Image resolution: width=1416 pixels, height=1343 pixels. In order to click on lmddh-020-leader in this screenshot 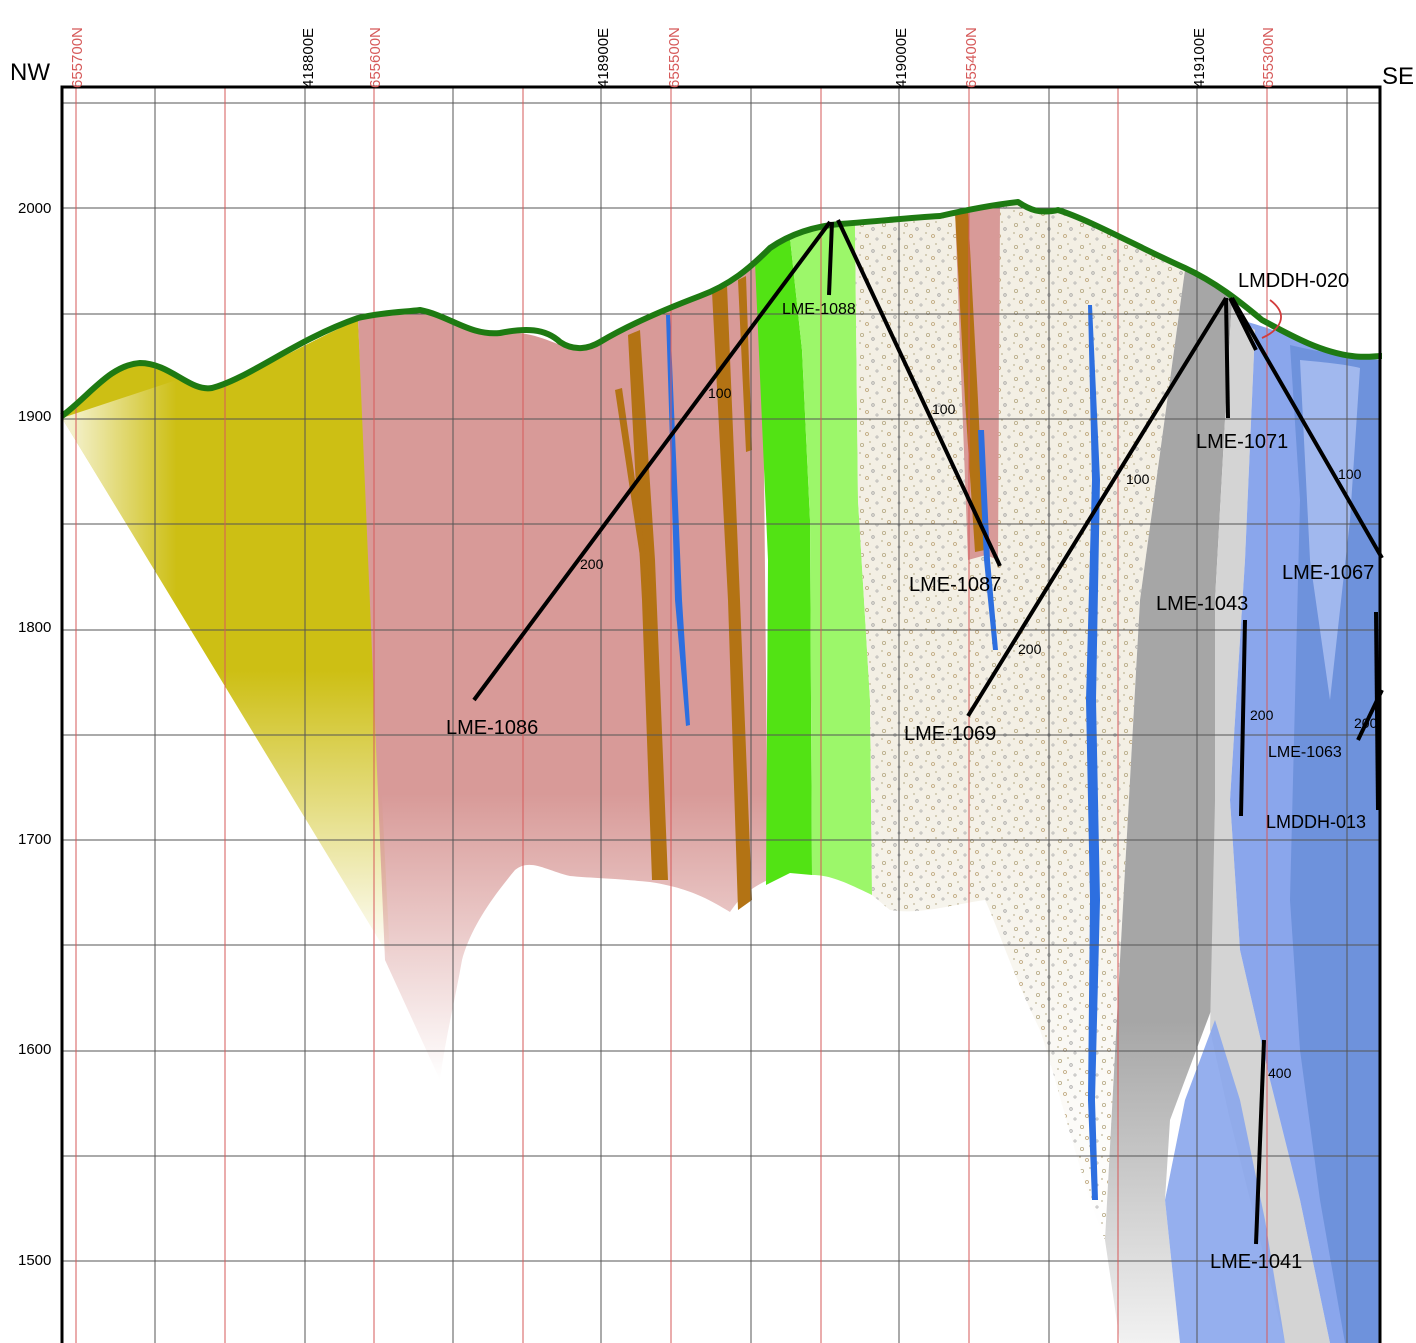, I will do `click(1271, 319)`.